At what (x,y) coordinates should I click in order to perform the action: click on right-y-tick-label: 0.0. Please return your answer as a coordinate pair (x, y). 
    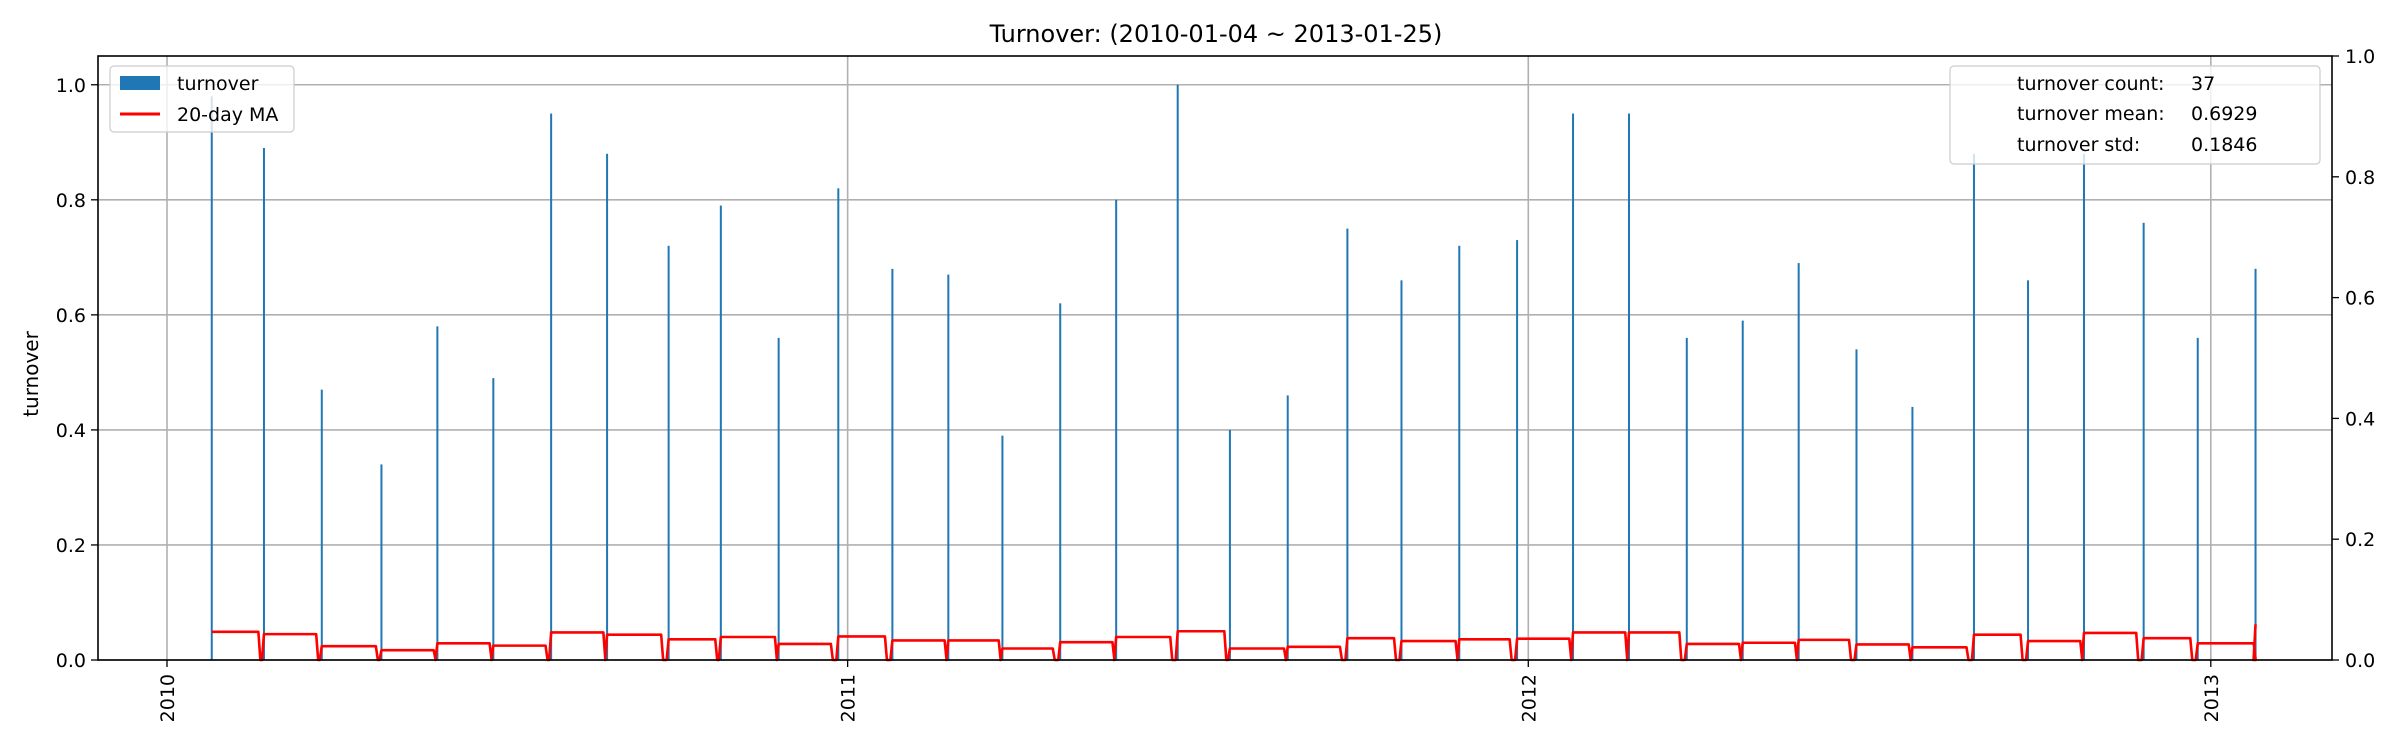
    Looking at the image, I should click on (2360, 661).